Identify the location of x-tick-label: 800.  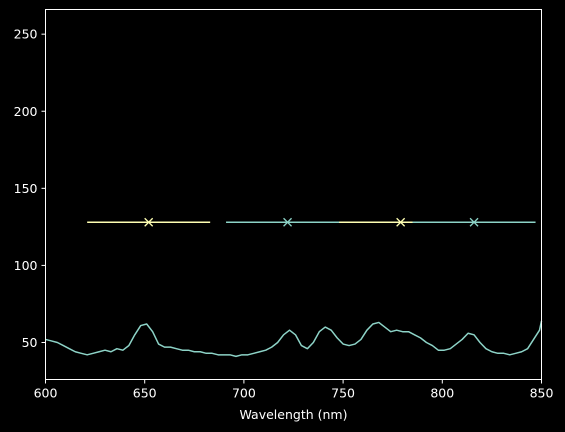
(442, 393).